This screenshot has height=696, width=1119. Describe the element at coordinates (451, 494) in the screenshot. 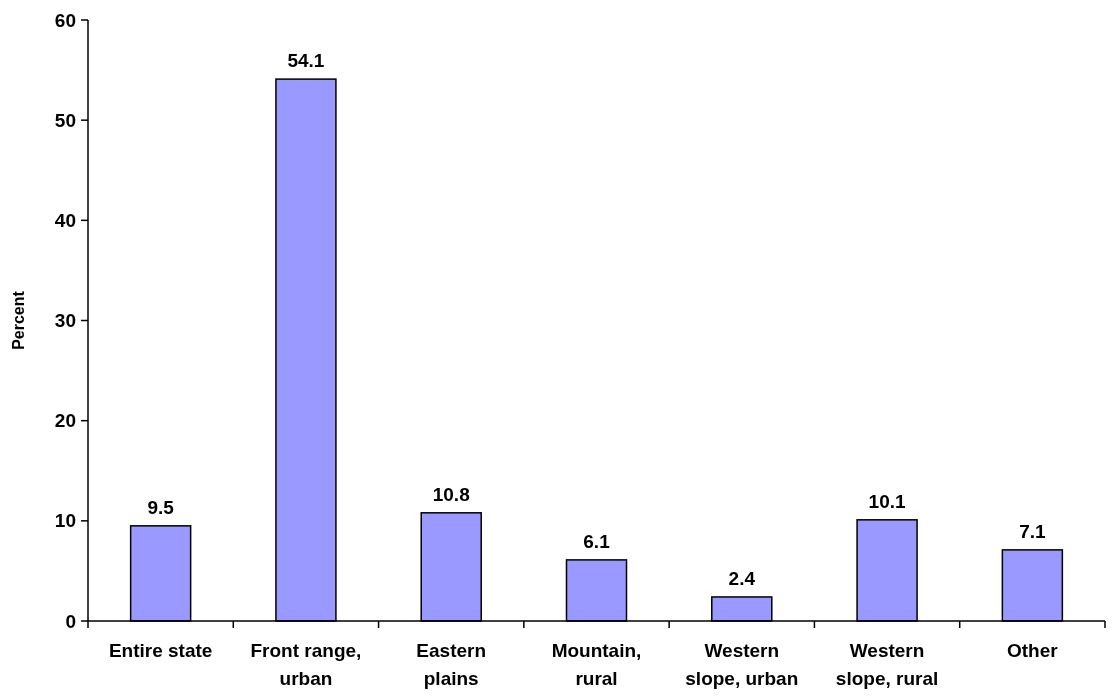

I see `data-label: 10.8` at that location.